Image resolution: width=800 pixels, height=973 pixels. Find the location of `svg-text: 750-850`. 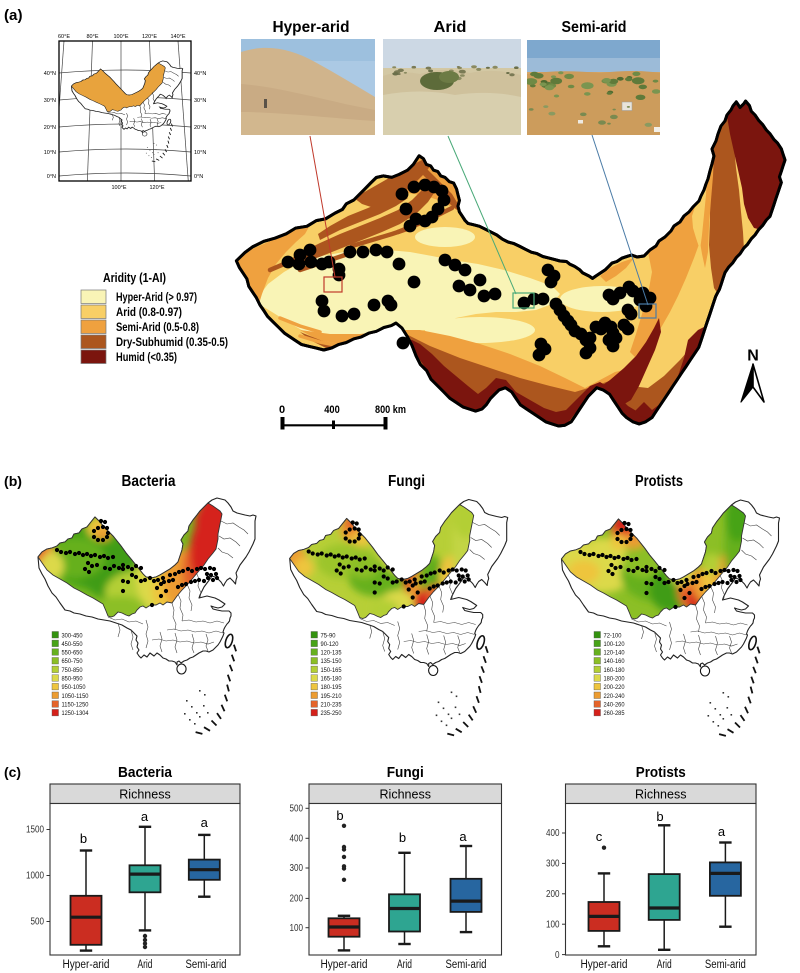

svg-text: 750-850 is located at coordinates (72, 670).